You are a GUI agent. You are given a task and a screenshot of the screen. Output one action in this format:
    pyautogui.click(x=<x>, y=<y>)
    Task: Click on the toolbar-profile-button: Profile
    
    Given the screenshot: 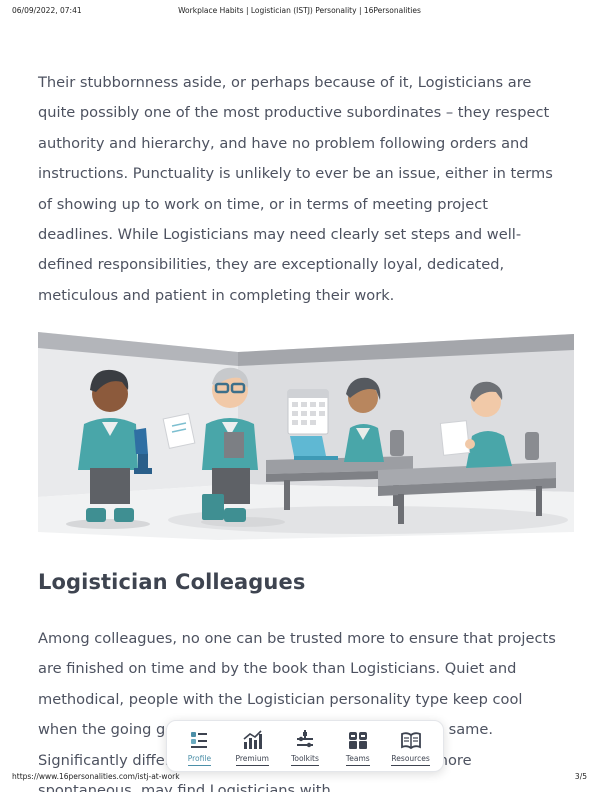 What is the action you would take?
    pyautogui.click(x=199, y=747)
    